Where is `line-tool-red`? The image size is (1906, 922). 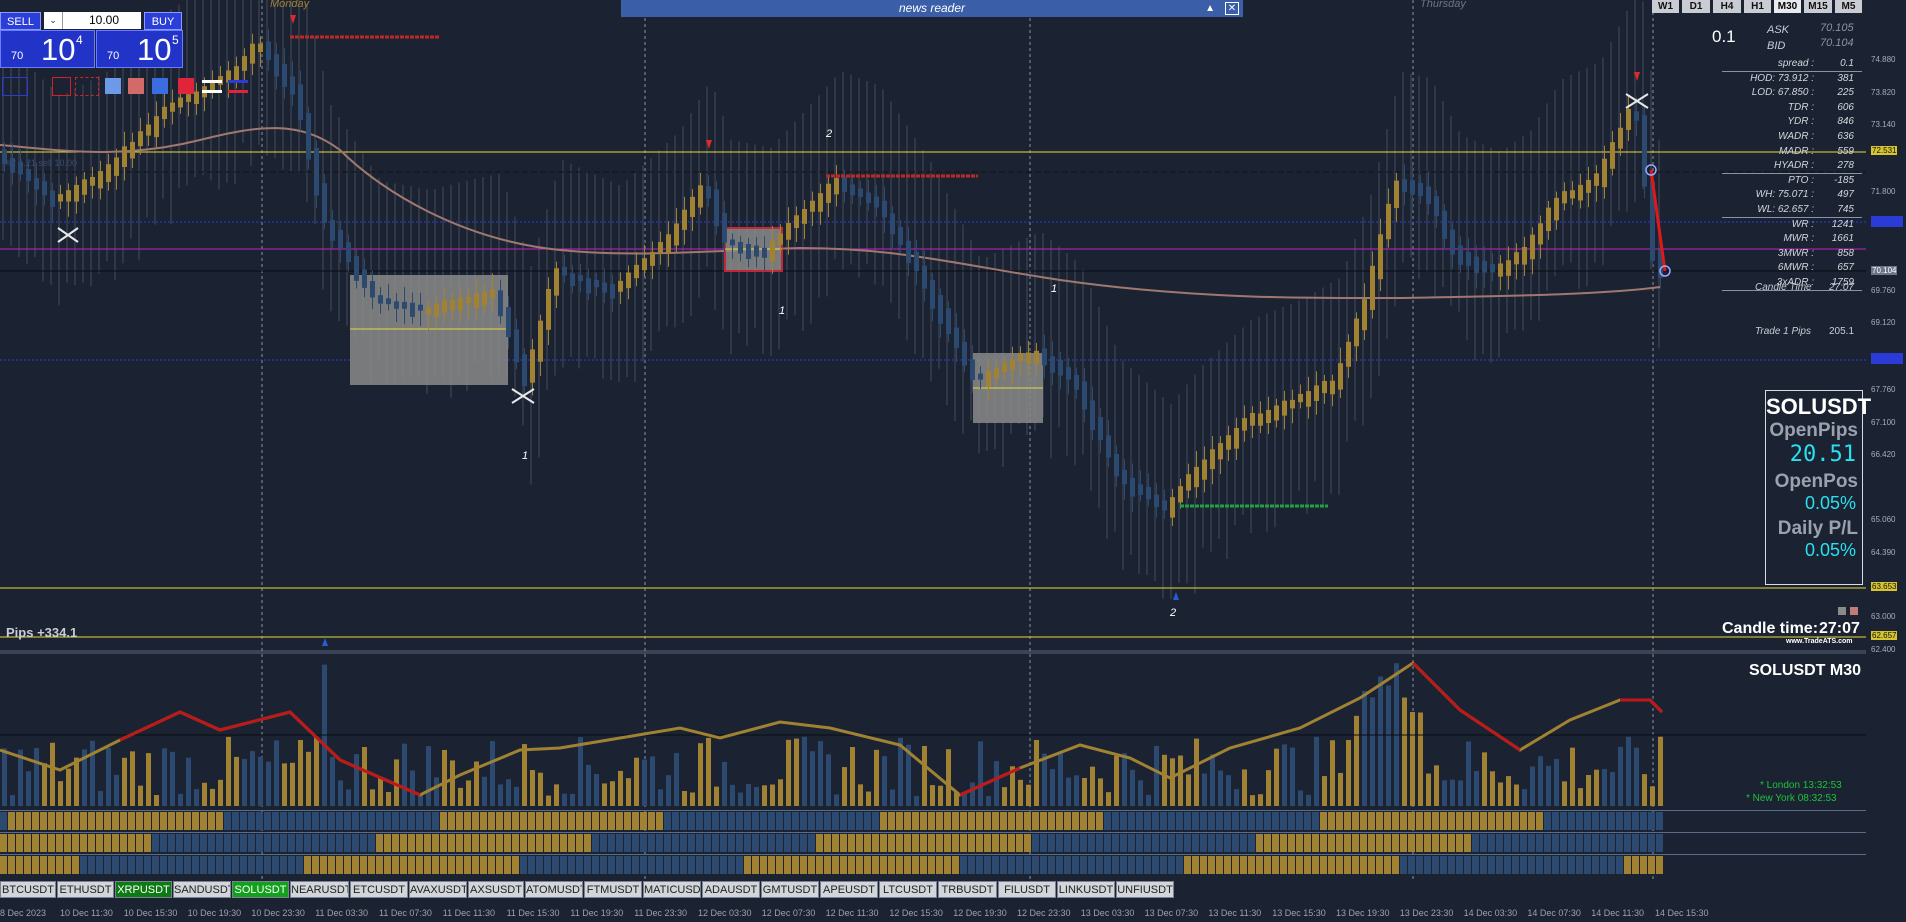 line-tool-red is located at coordinates (238, 91).